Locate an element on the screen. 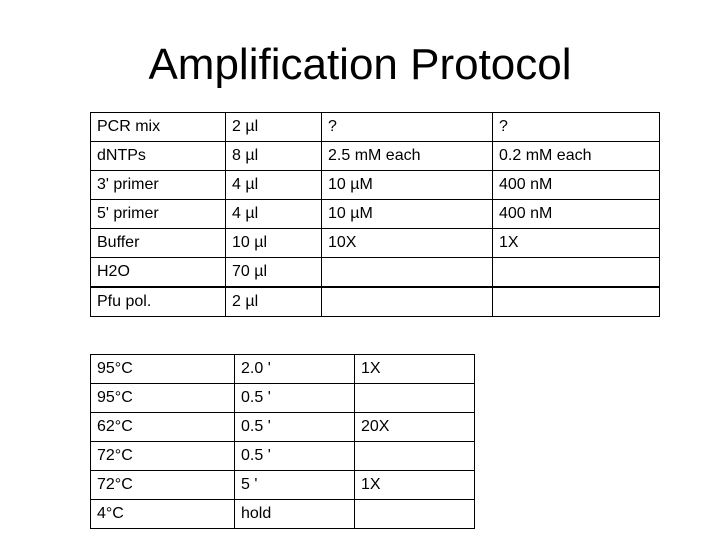 Image resolution: width=720 pixels, height=540 pixels. table-cell: 70 µl is located at coordinates (273, 272).